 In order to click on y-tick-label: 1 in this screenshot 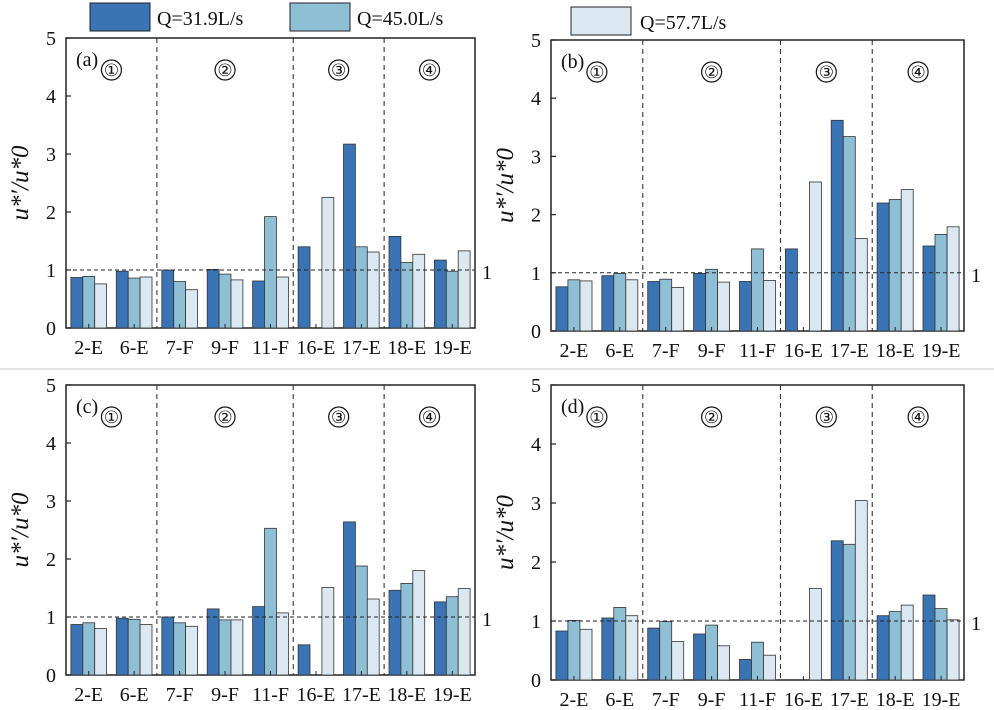, I will do `click(536, 622)`.